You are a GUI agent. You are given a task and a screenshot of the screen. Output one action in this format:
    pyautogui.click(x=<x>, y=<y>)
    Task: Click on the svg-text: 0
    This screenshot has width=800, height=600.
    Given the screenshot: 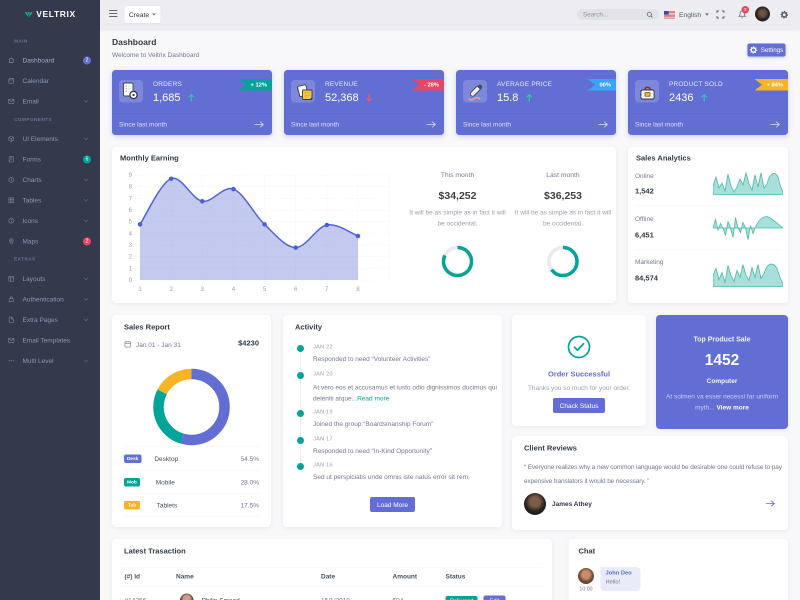 What is the action you would take?
    pyautogui.click(x=131, y=281)
    